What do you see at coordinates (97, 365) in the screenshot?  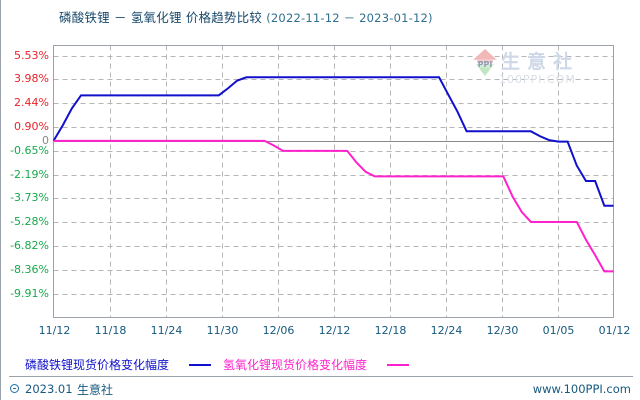 I see `legend-item-lifepo4: 磷酸铁锂现货价格变化幅度` at bounding box center [97, 365].